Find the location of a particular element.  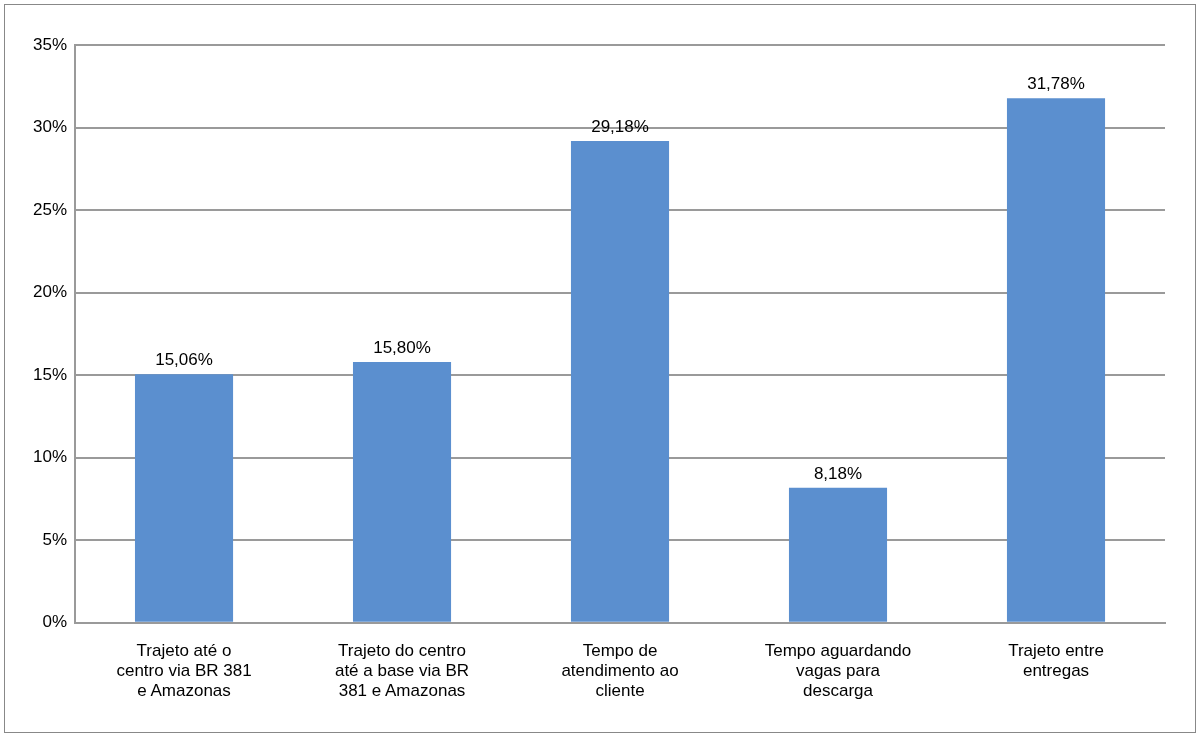

x-tick-label: Trajeto do centro até a base via BR 381 e Amazonas is located at coordinates (402, 670).